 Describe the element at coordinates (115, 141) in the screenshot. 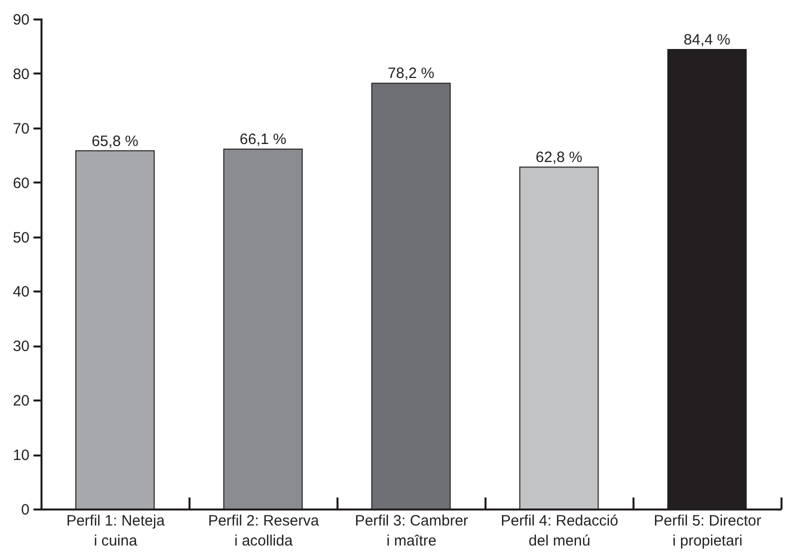

I see `data-label: 65,8 %` at that location.